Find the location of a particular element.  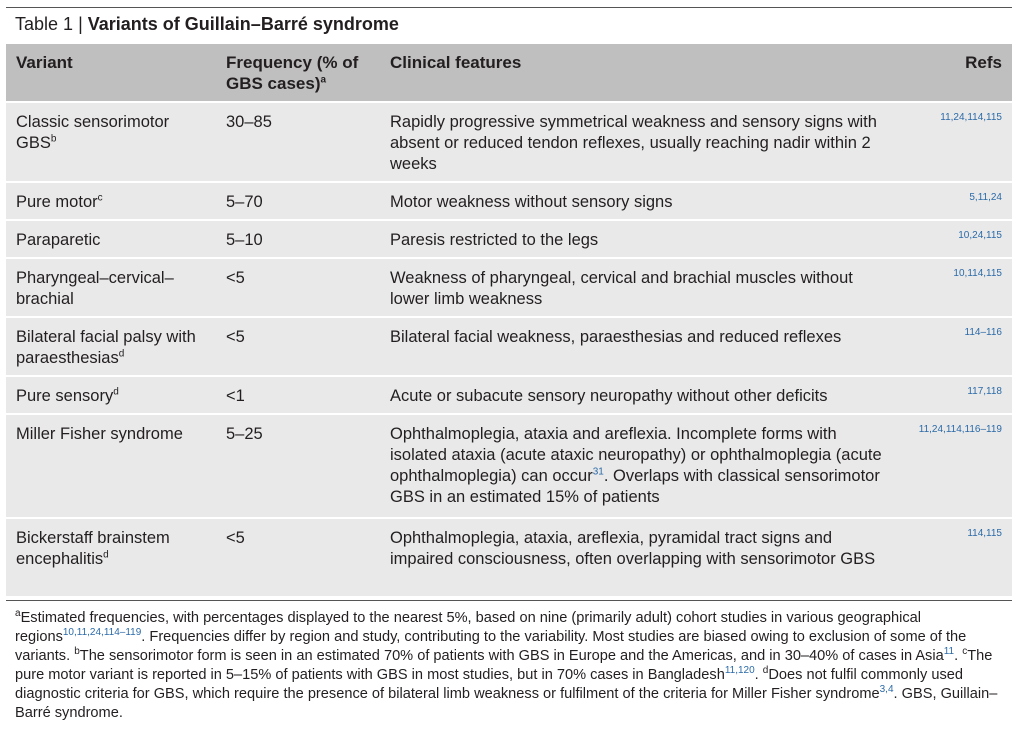

variant-name: Pure motor is located at coordinates (57, 202).